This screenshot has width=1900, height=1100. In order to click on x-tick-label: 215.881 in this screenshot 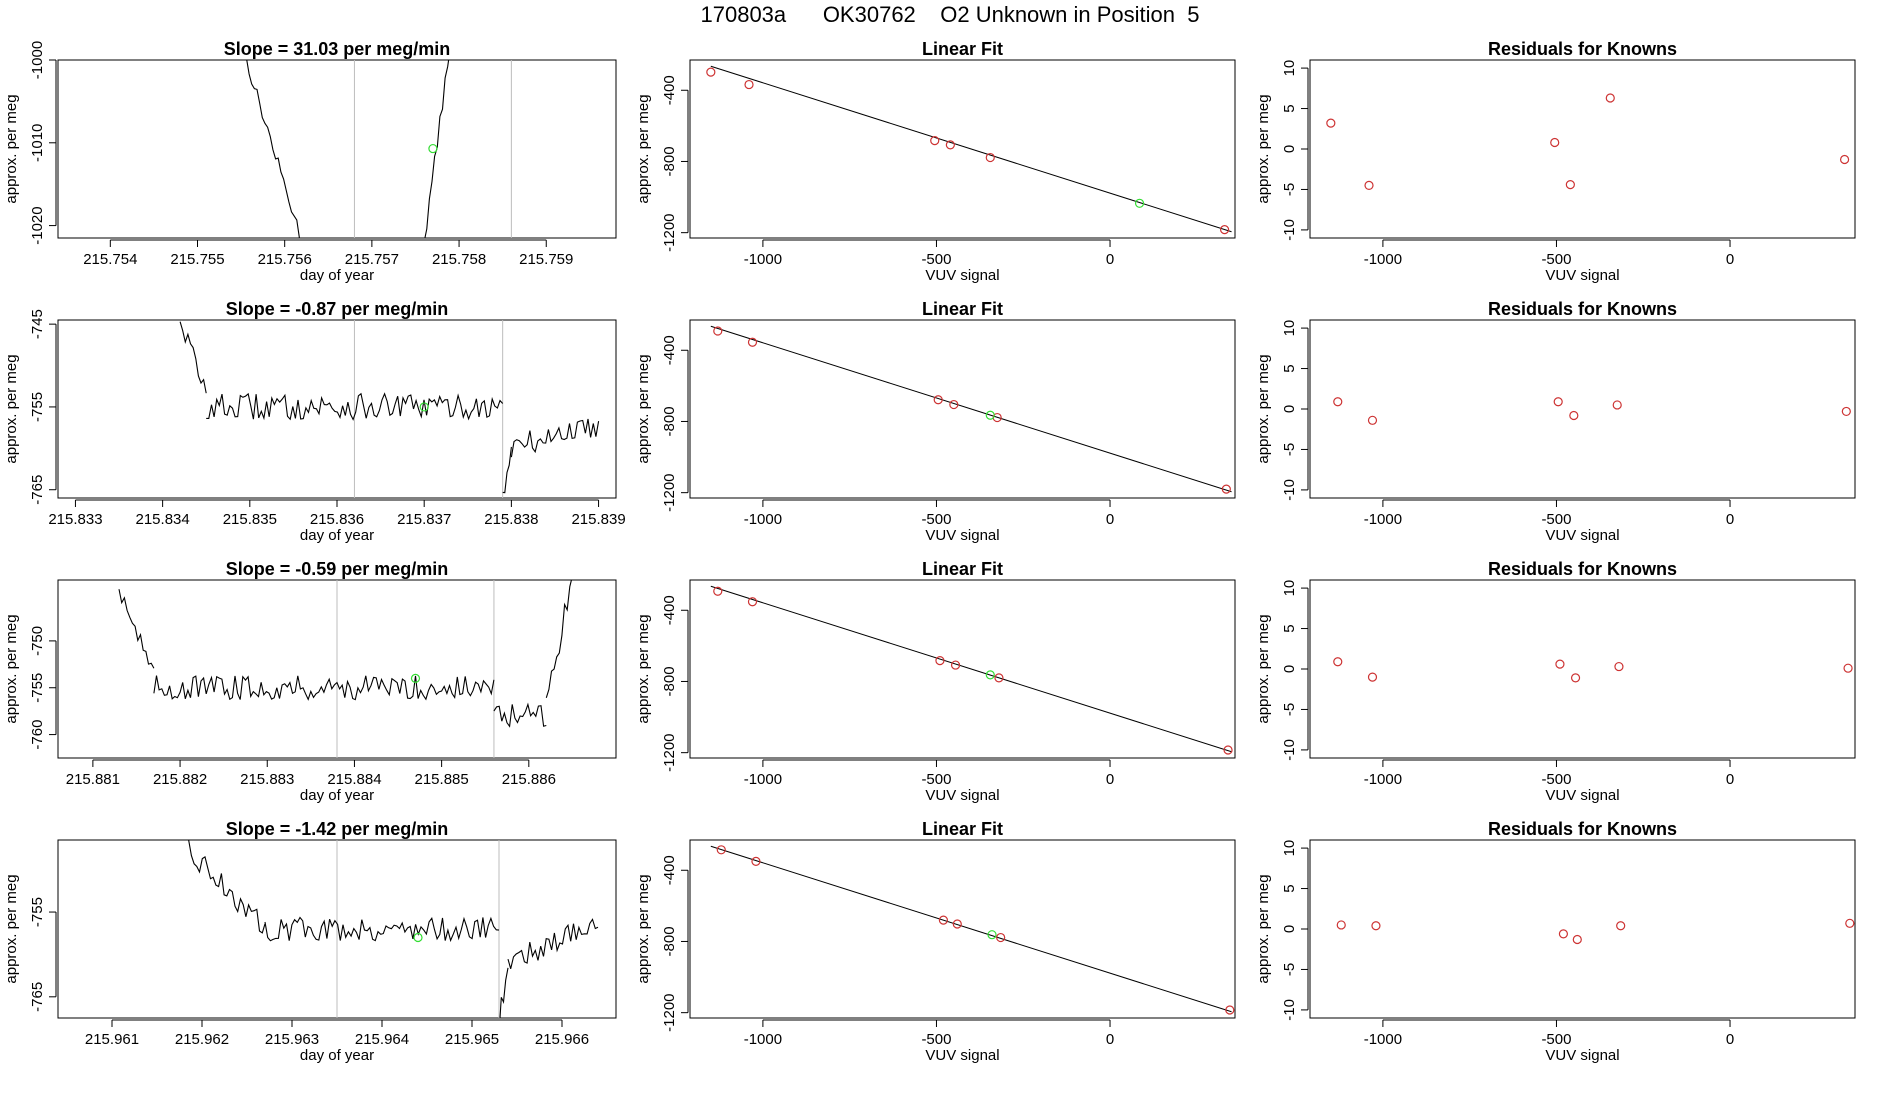, I will do `click(93, 779)`.